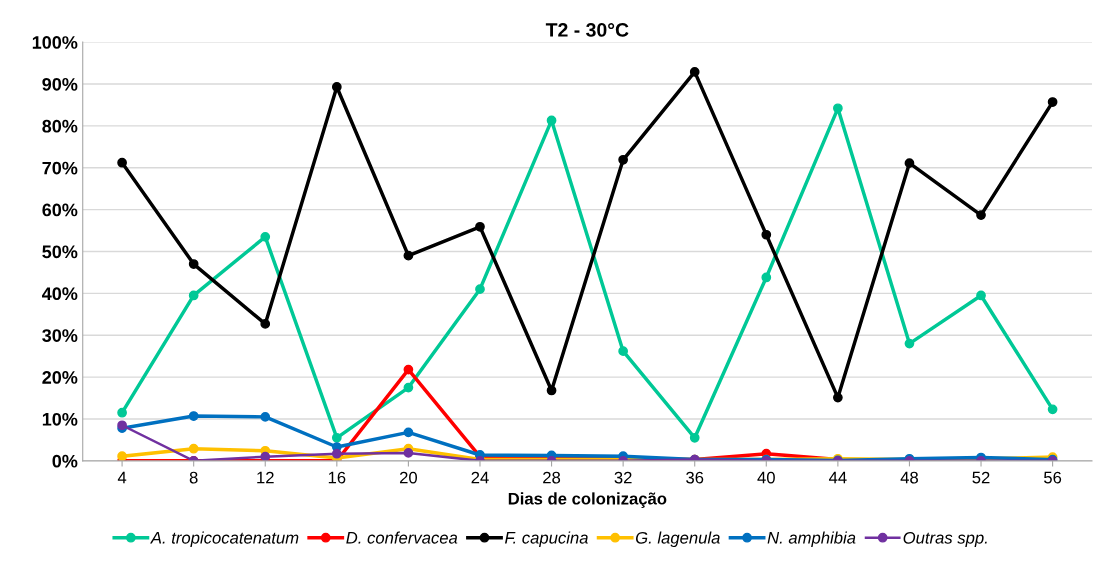  I want to click on chart-title: T2 - 30°C, so click(587, 30).